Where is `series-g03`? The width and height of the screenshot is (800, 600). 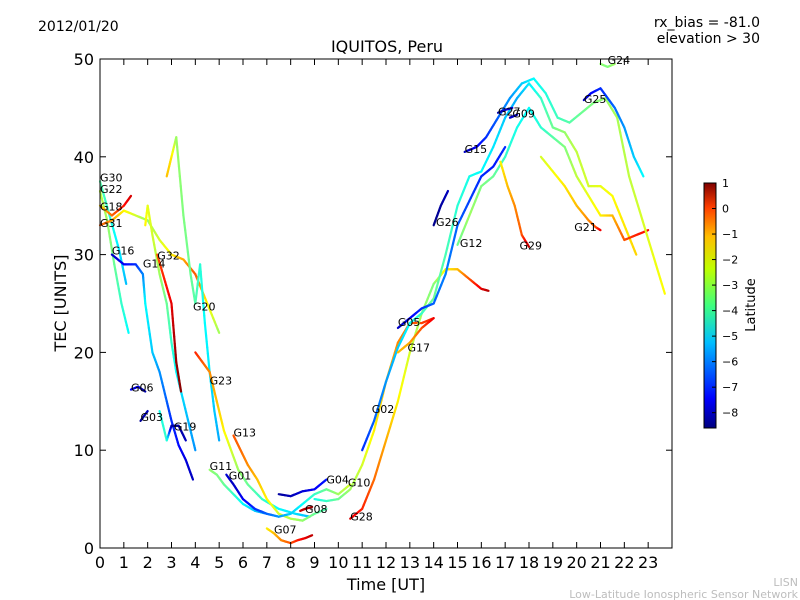 series-g03 is located at coordinates (144, 415).